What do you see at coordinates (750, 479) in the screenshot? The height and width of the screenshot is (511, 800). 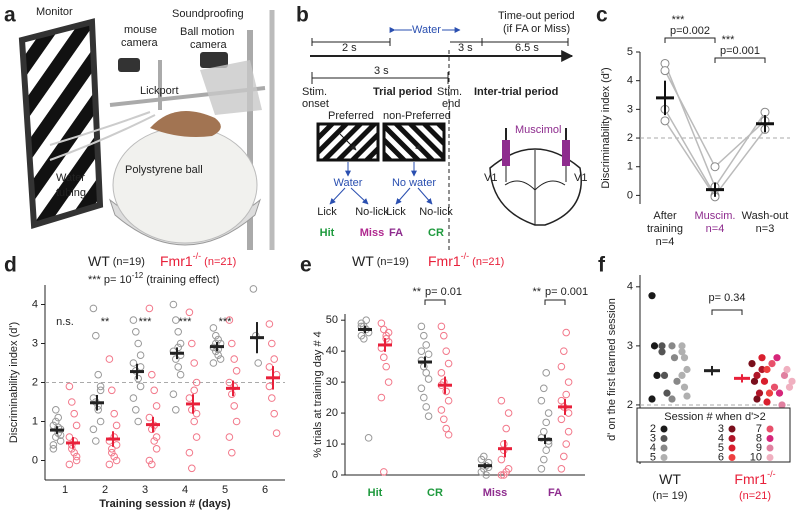 I see `text-part: Fmr1` at bounding box center [750, 479].